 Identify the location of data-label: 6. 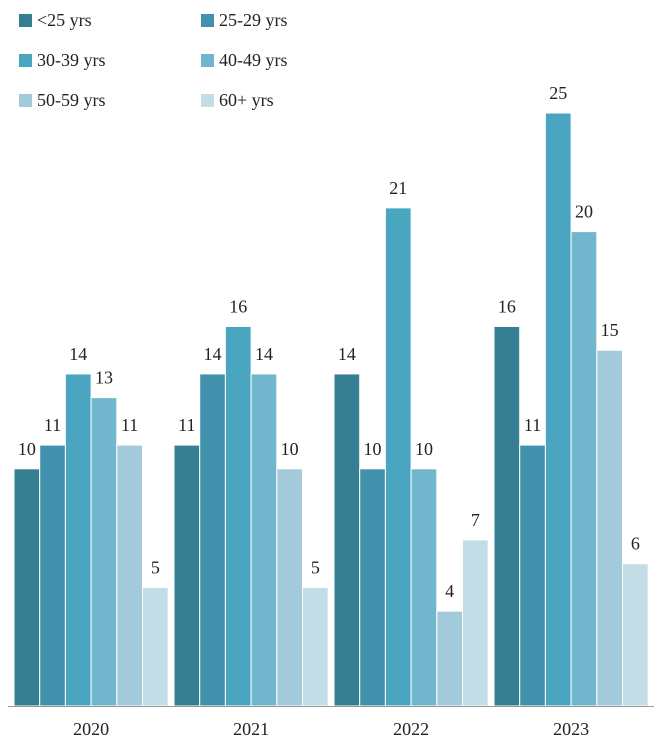
(635, 544).